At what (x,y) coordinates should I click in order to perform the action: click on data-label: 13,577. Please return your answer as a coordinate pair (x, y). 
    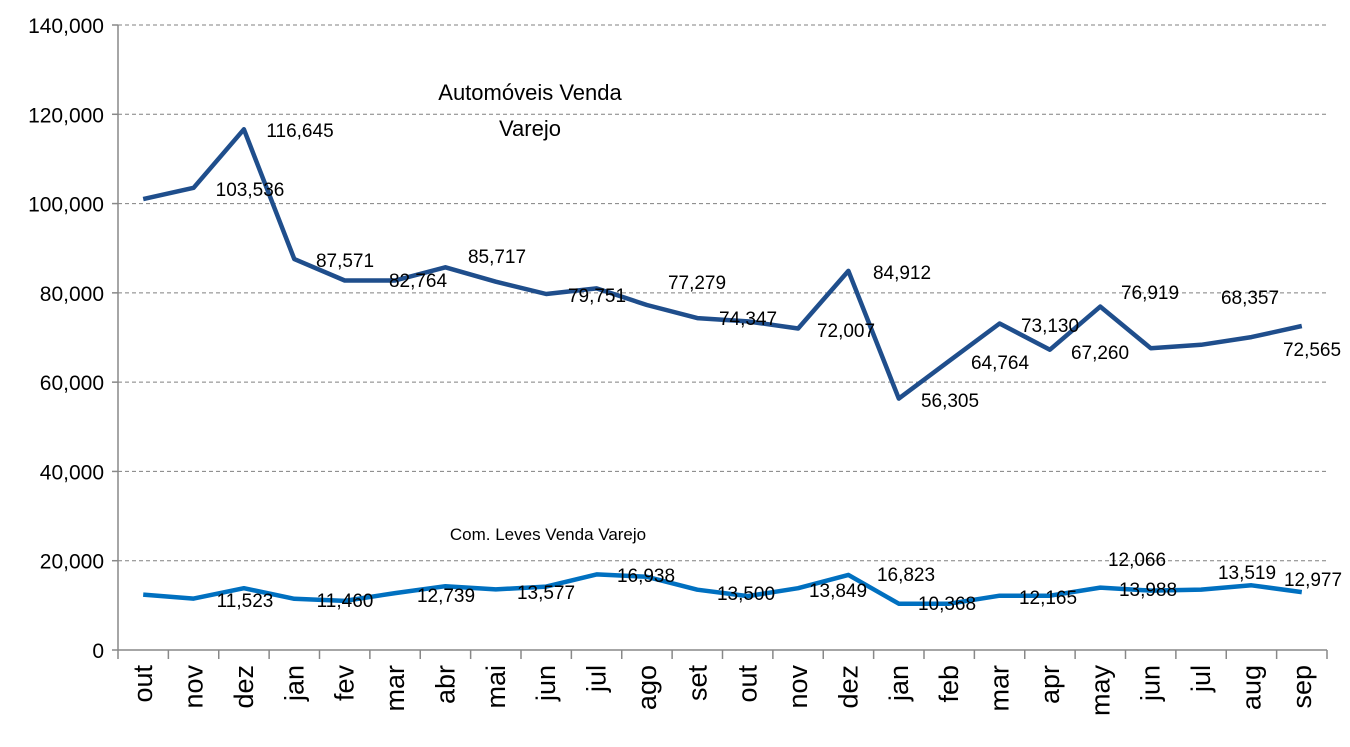
    Looking at the image, I should click on (546, 593).